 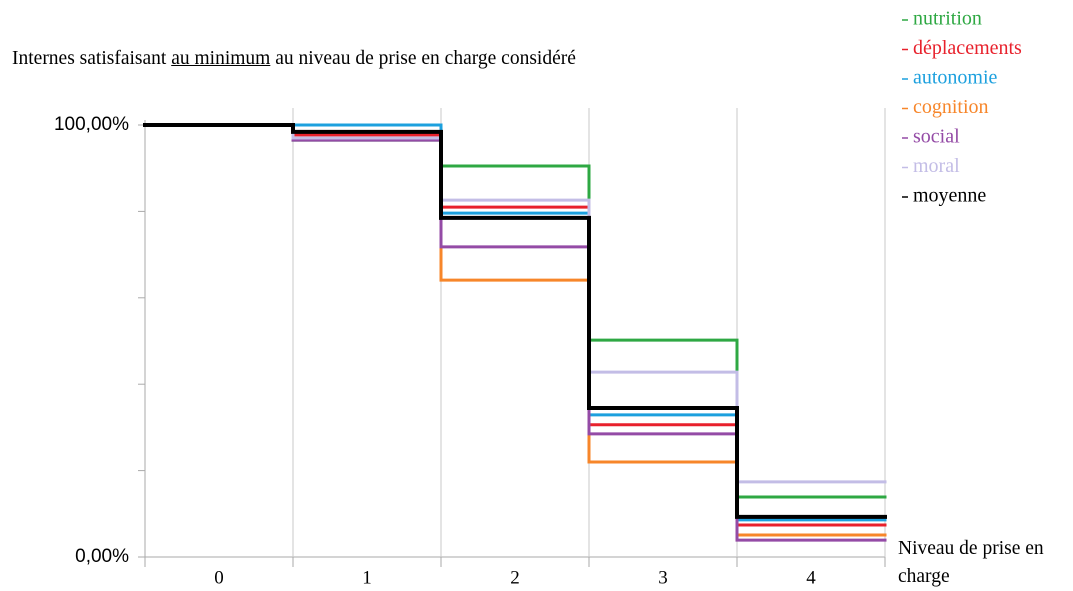 I want to click on legend-label: déplacements, so click(x=967, y=48).